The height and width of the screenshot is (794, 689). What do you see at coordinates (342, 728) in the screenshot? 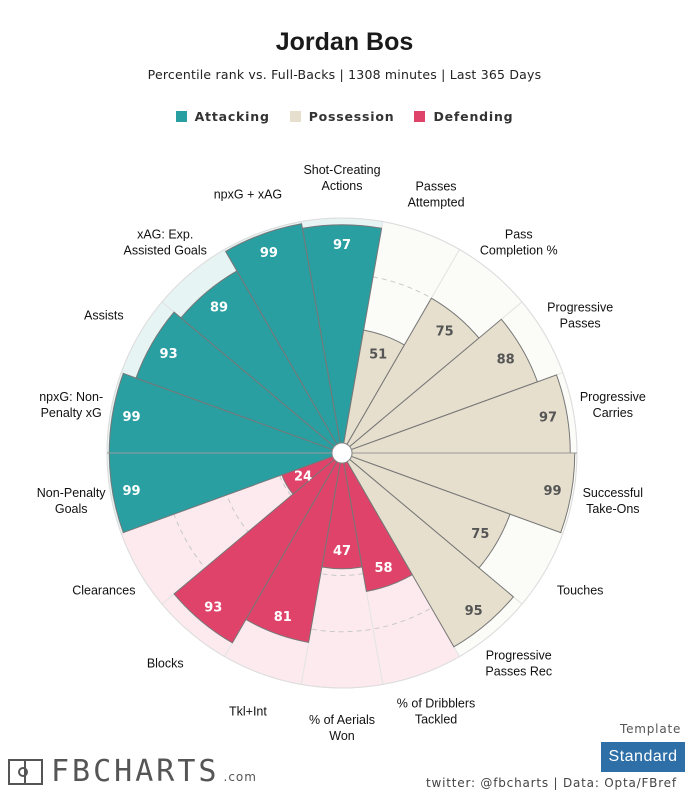
I see `category-label-9: % of Aerials Won` at bounding box center [342, 728].